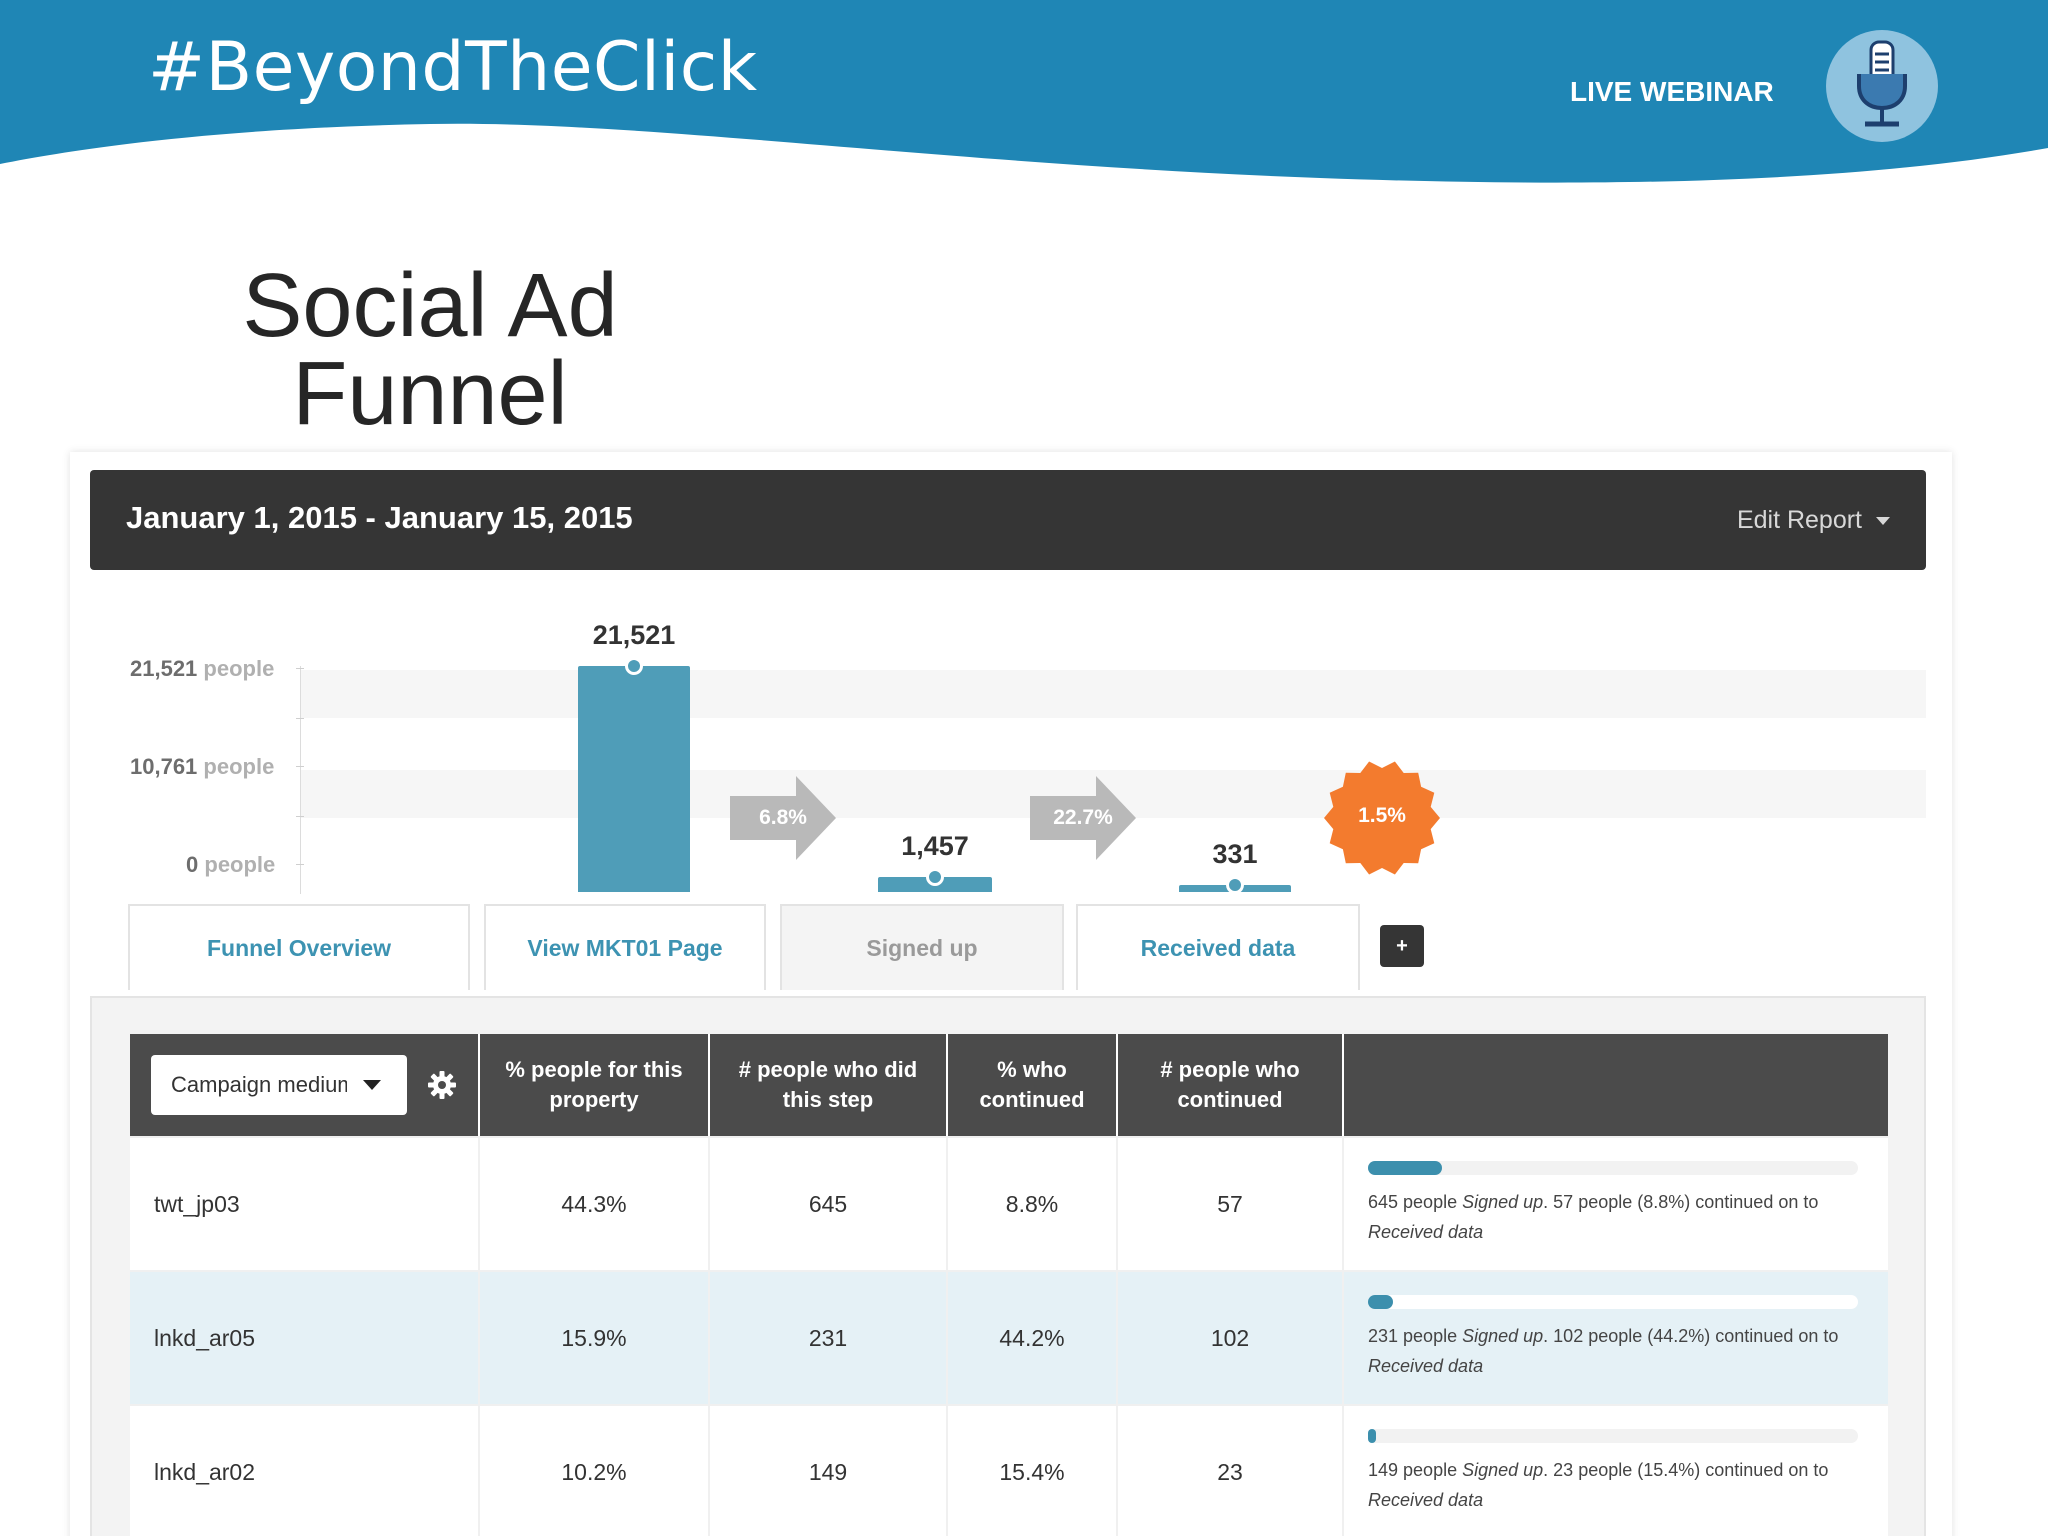 The image size is (2048, 1536). I want to click on tab-received-data: Received data, so click(1218, 947).